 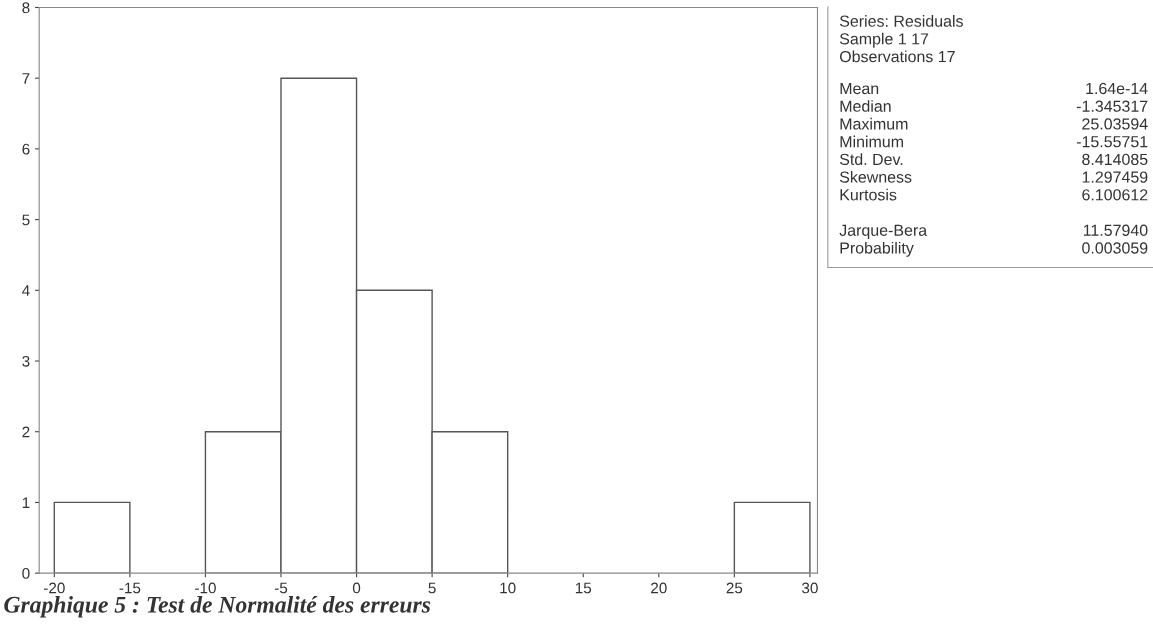 I want to click on text: Jarque-Bera, so click(x=883, y=232).